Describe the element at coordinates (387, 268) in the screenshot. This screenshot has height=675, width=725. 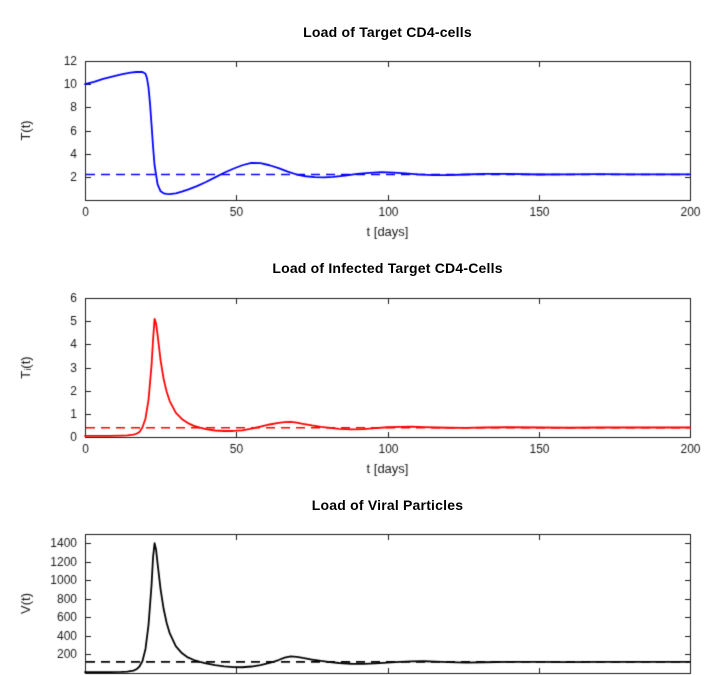
I see `chart-title-infected-cd4: Load of Infected Target CD4-Cells` at that location.